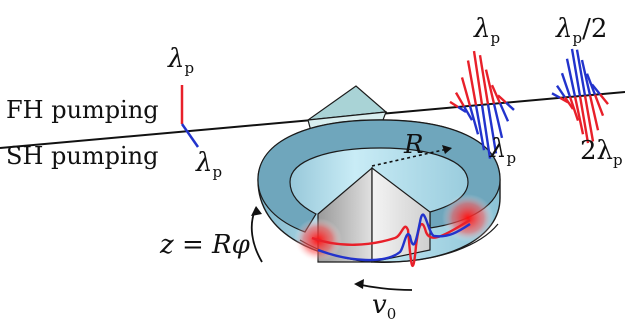  What do you see at coordinates (256, 234) in the screenshot?
I see `rotation-arrow` at bounding box center [256, 234].